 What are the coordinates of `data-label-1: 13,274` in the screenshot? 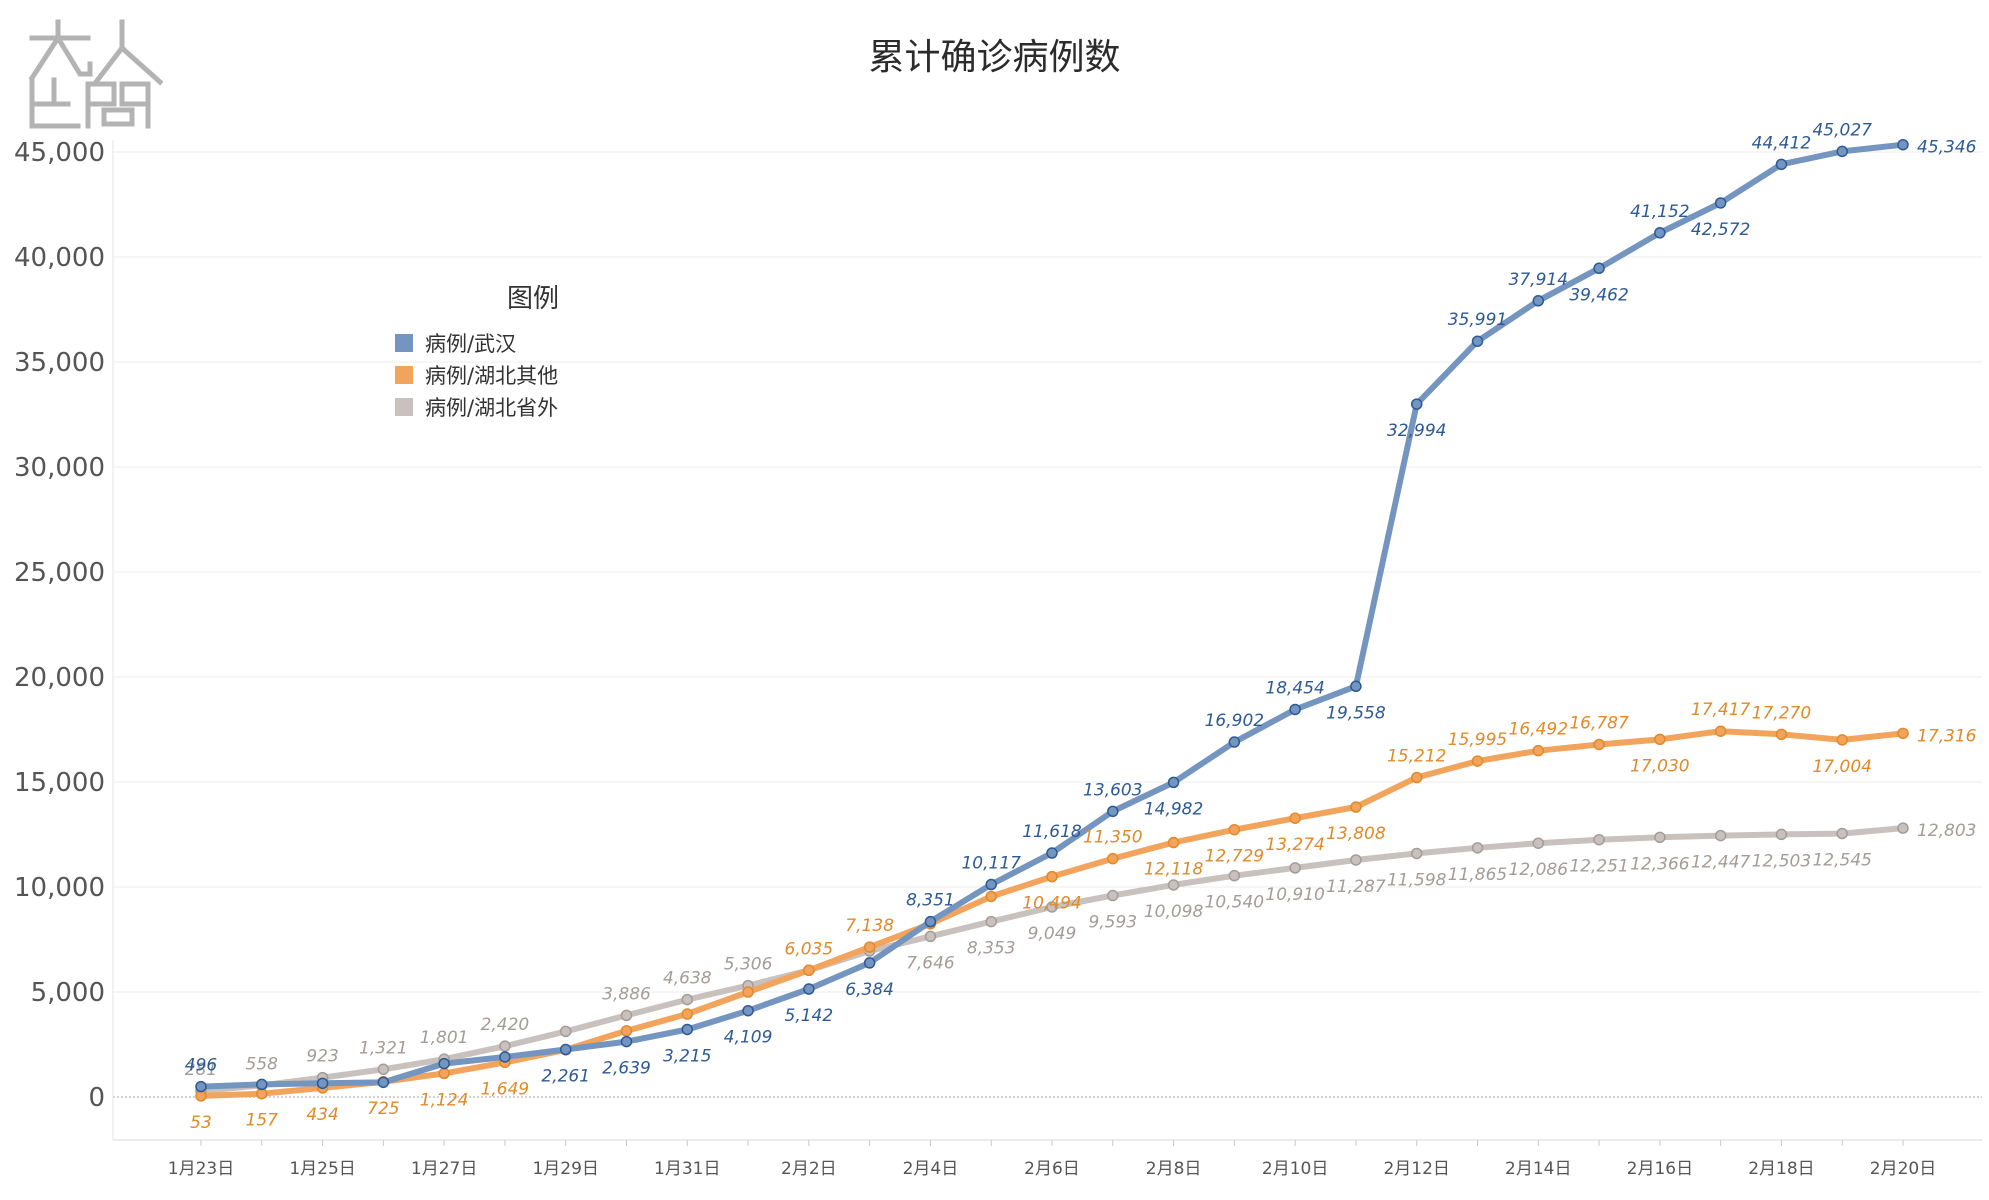 It's located at (1294, 845).